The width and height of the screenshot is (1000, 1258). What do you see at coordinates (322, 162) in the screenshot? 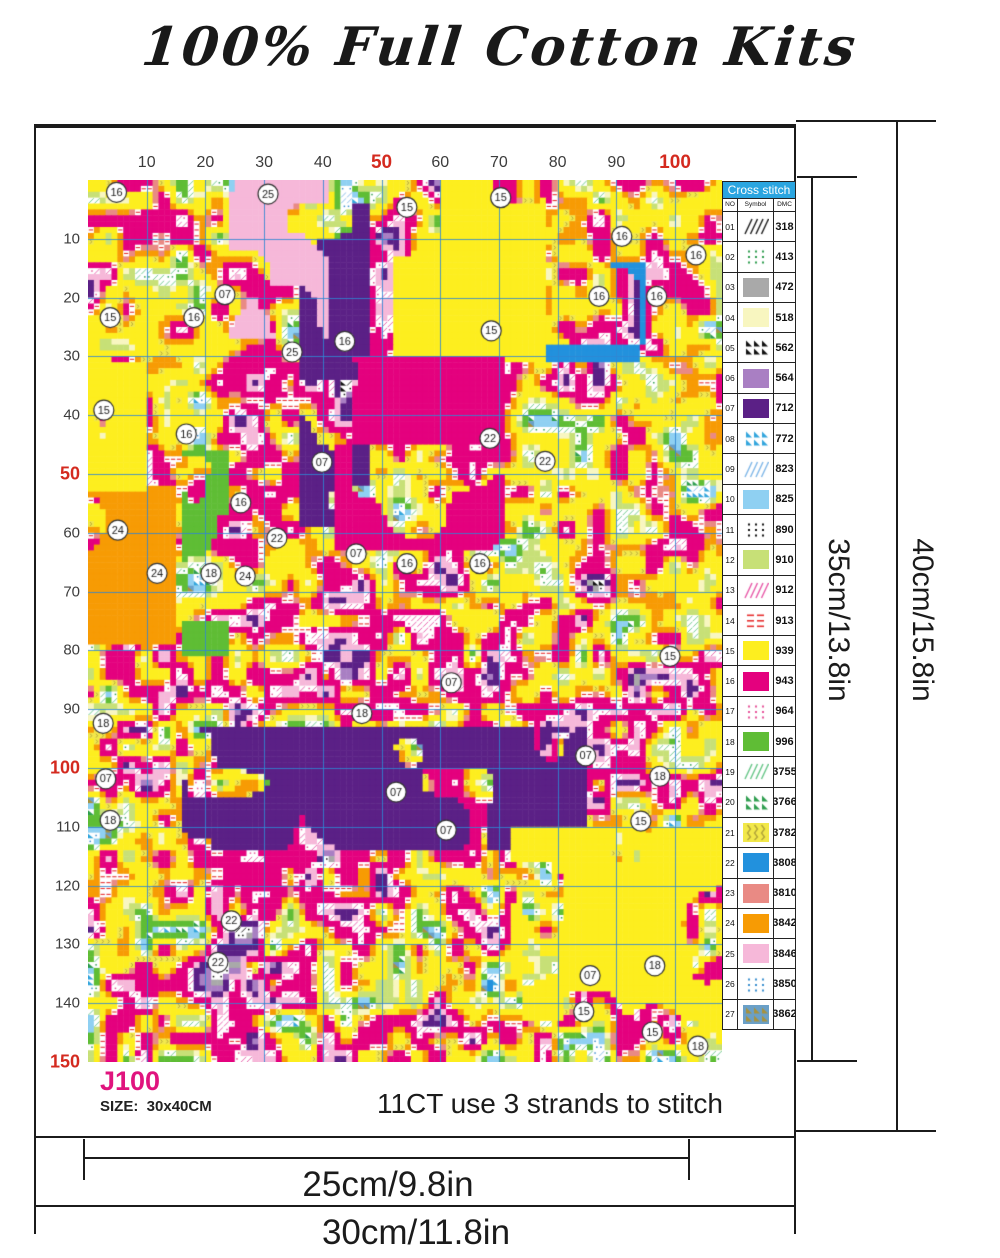
I see `top-axis-label-40: 40` at bounding box center [322, 162].